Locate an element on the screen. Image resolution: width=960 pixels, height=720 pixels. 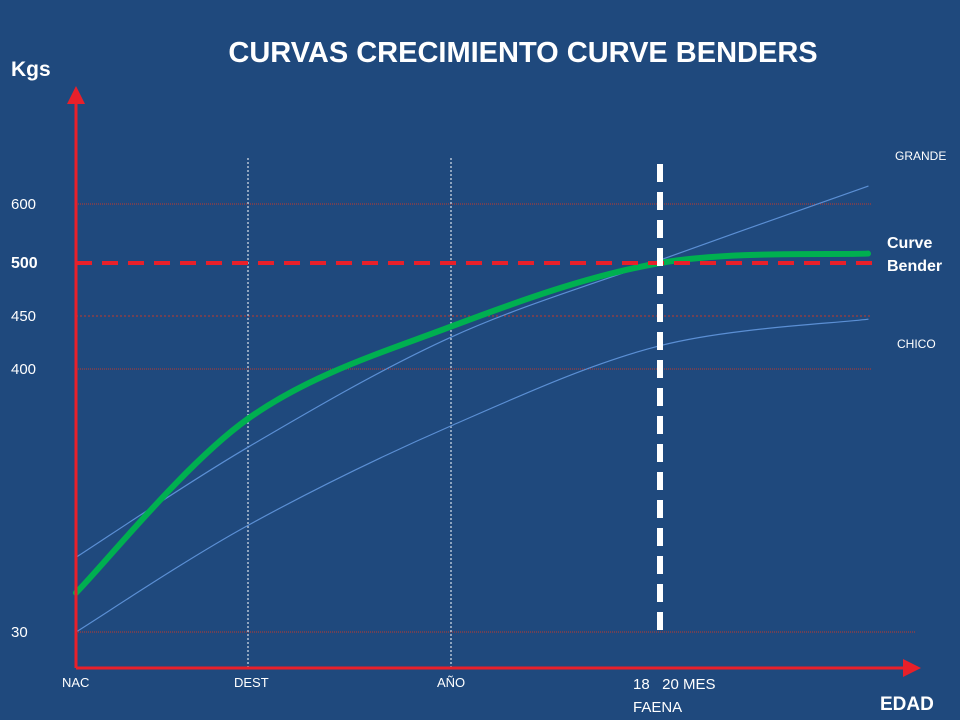
series-label-curve-bender: Curve Bender is located at coordinates (914, 255).